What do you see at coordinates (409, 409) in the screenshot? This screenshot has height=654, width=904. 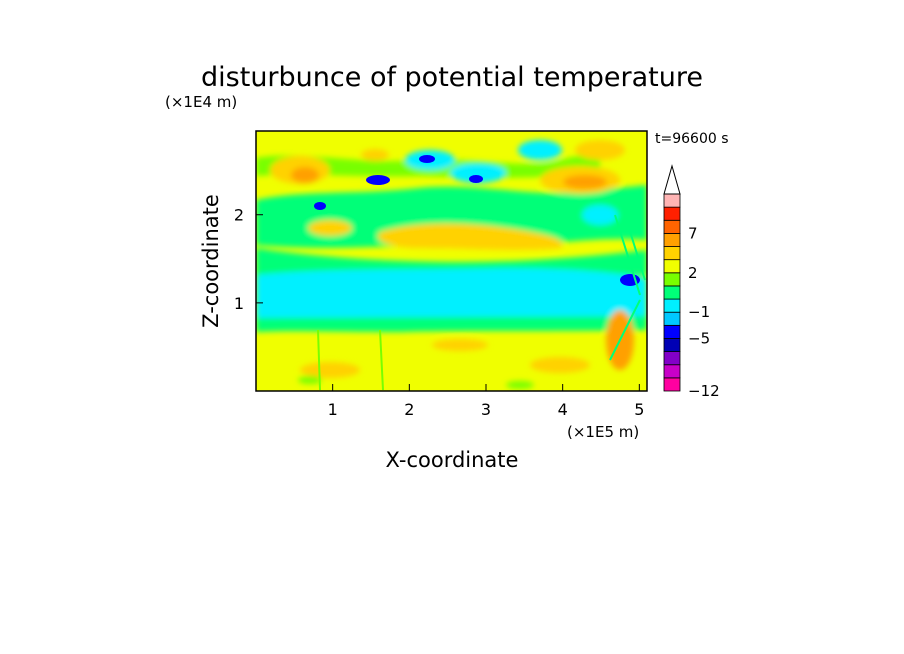 I see `x-tick-label: 2` at bounding box center [409, 409].